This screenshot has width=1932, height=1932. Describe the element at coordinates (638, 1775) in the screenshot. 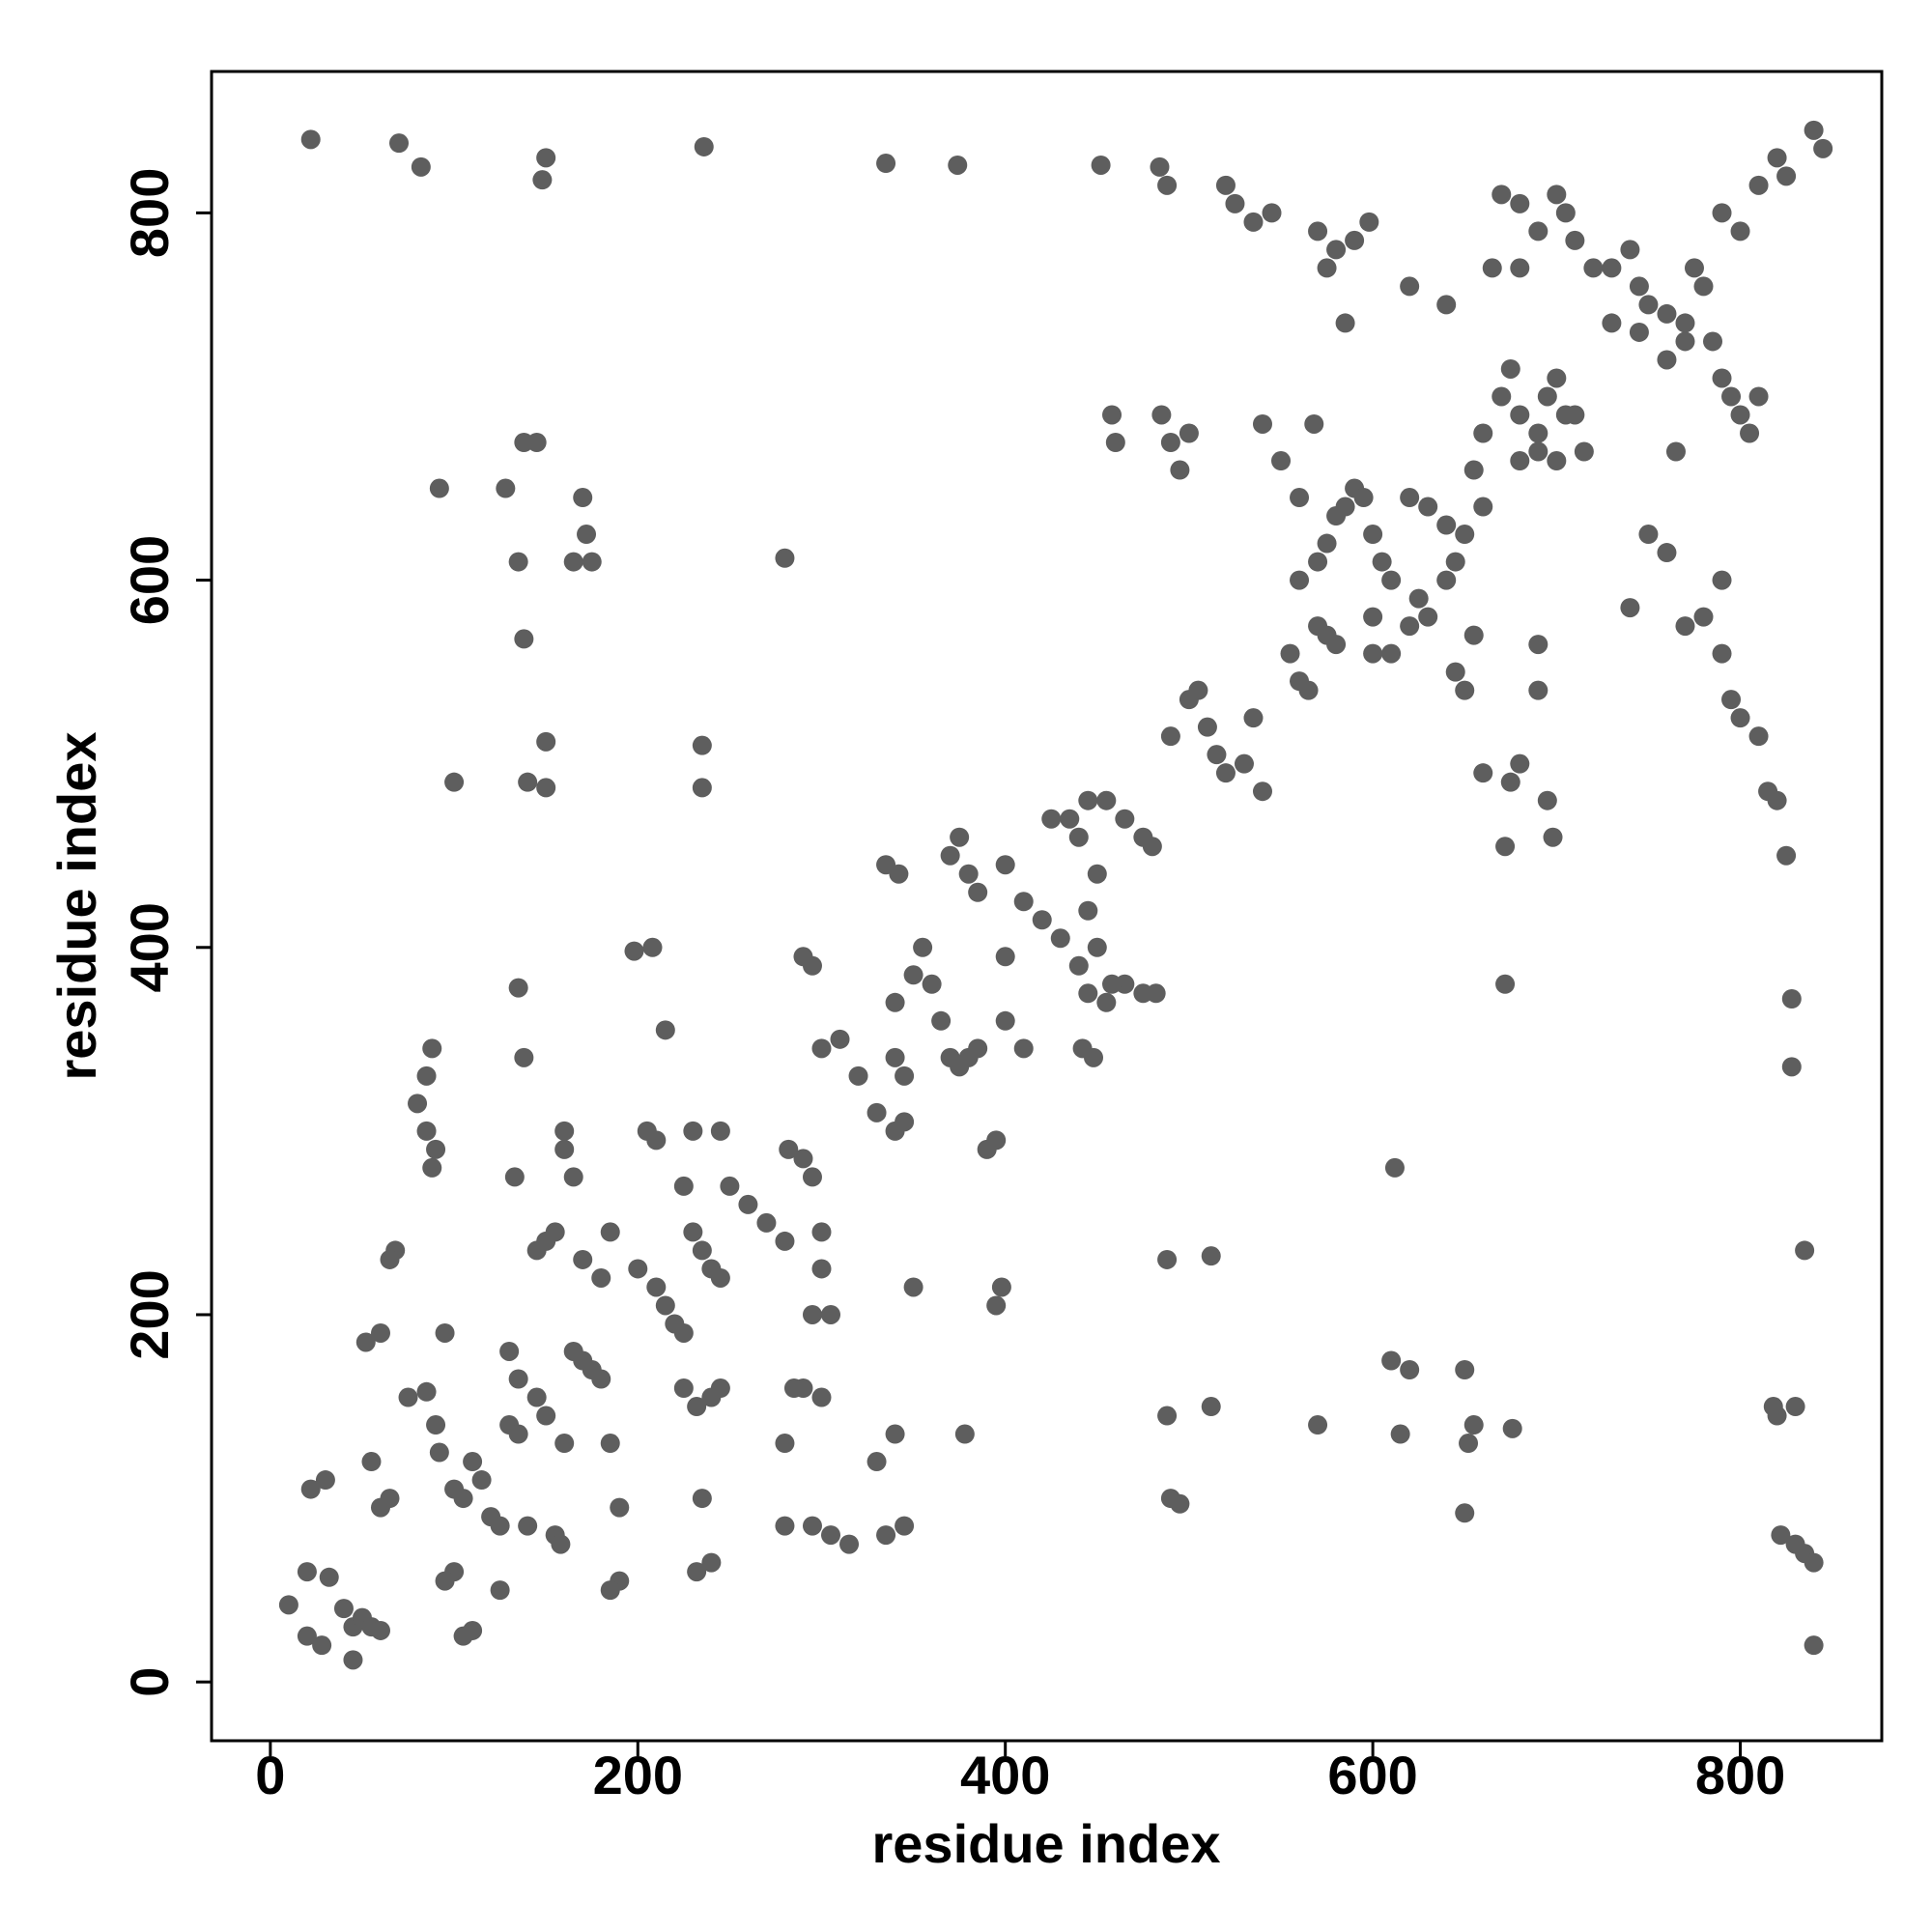

I see `x-tick-label: 200` at that location.